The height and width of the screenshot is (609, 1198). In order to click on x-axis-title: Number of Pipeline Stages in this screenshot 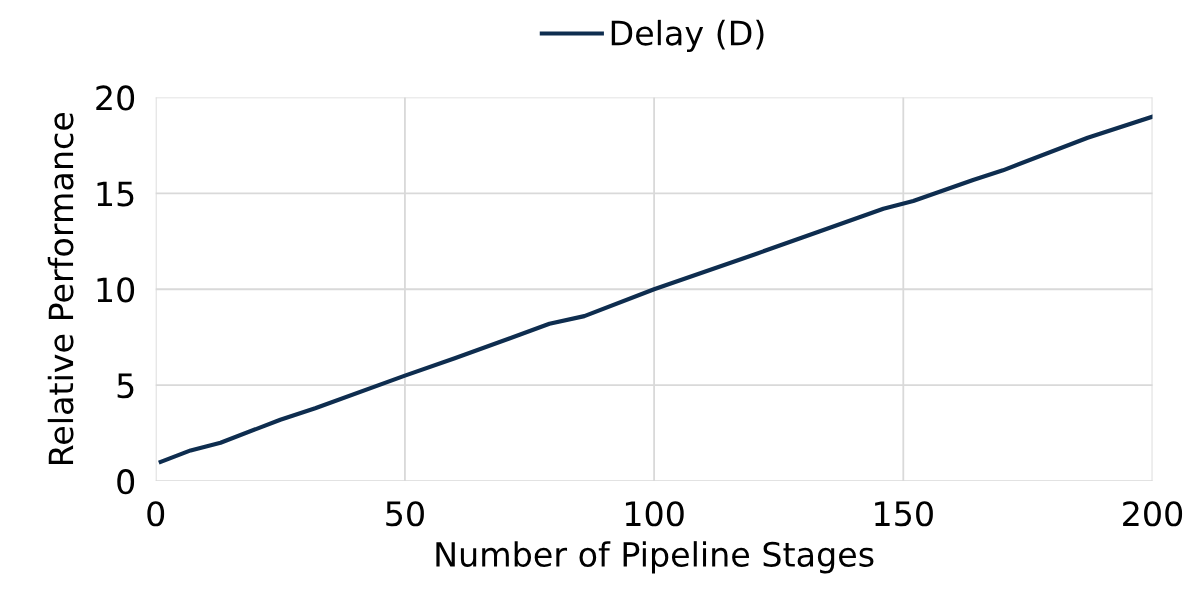, I will do `click(655, 557)`.